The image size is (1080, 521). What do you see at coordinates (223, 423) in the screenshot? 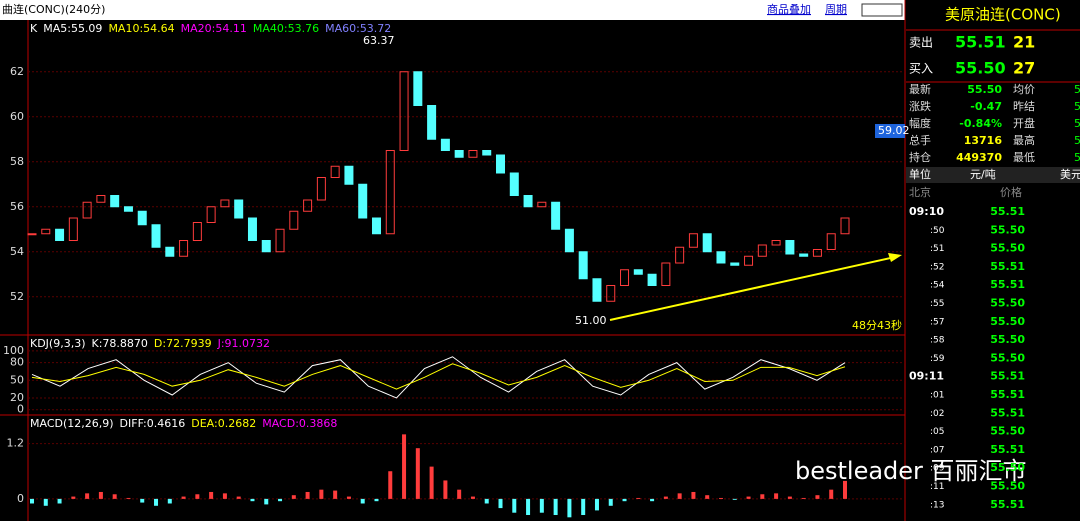
I see `panel-header: DEA:0.2682` at bounding box center [223, 423].